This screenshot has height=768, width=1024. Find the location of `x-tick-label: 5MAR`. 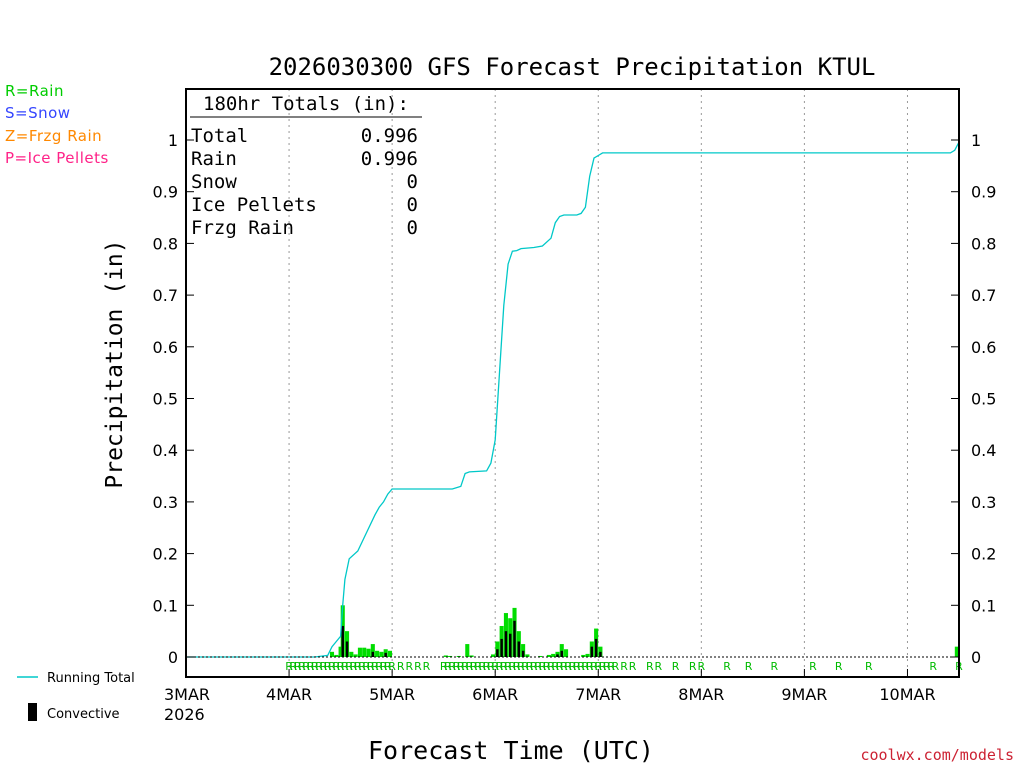

x-tick-label: 5MAR is located at coordinates (392, 694).